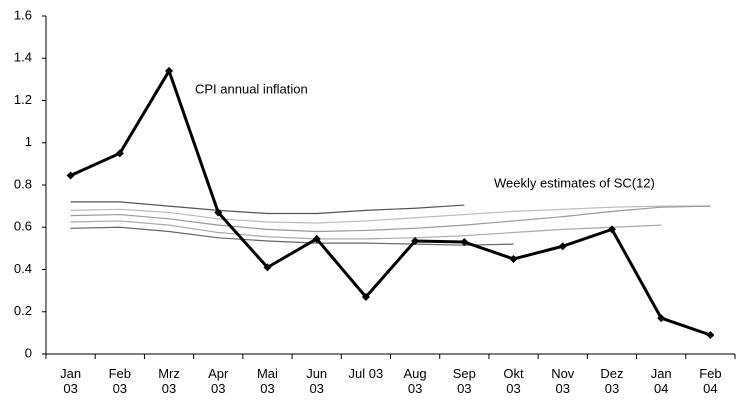 The height and width of the screenshot is (402, 739). Describe the element at coordinates (251, 88) in the screenshot. I see `annotation: CPI annual inflation` at that location.